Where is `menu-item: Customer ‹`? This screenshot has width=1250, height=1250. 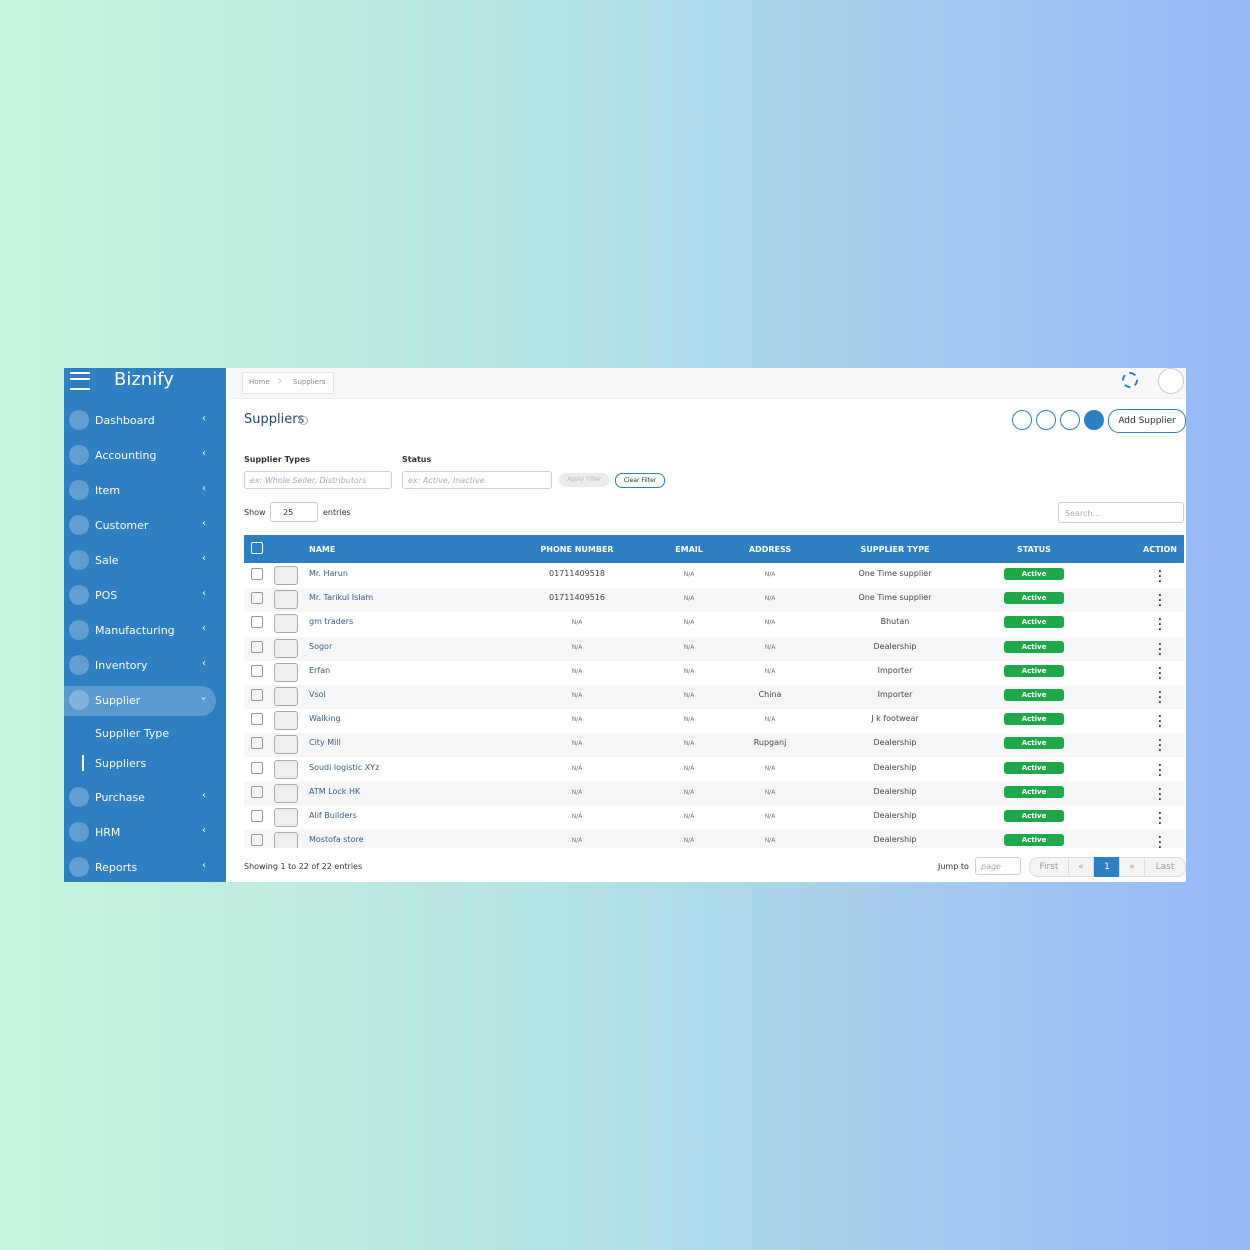
menu-item: Customer ‹ is located at coordinates (140, 526).